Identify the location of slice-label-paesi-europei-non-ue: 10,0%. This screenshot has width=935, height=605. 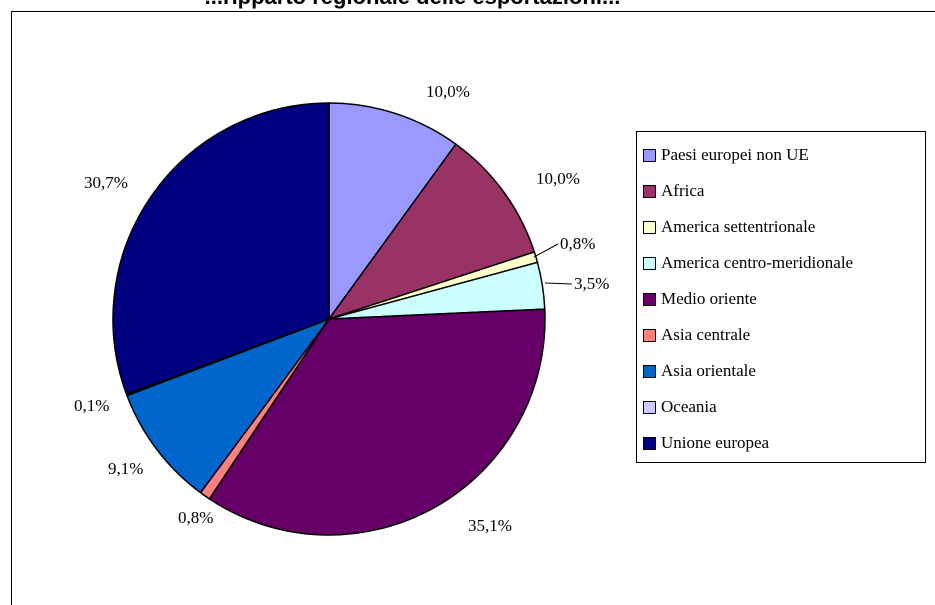
(448, 91).